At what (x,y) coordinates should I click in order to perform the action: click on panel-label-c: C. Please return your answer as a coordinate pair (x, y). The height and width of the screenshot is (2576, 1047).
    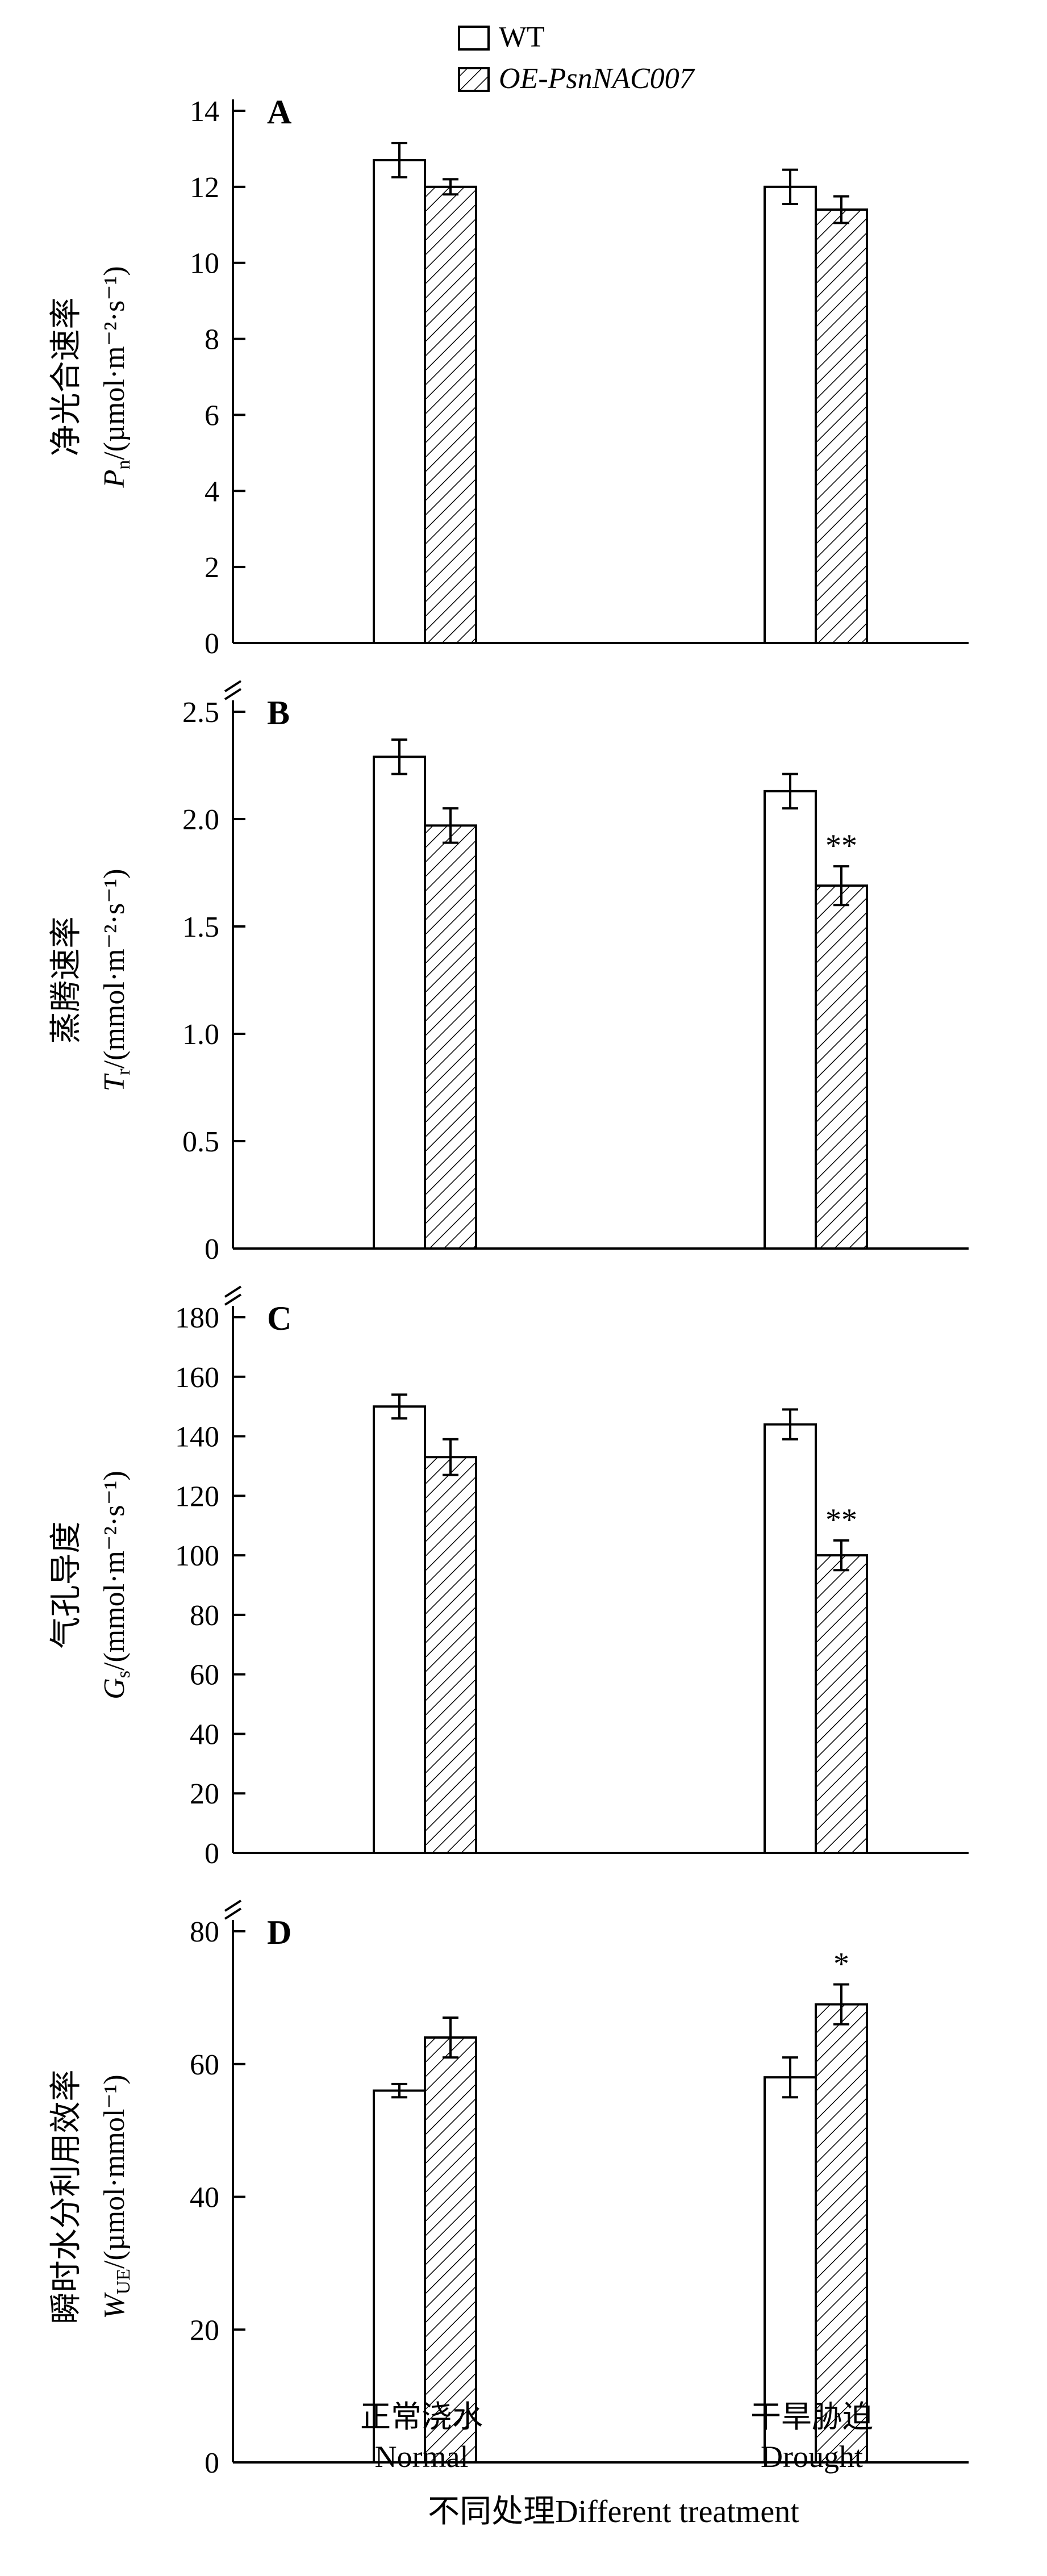
    Looking at the image, I should click on (279, 1319).